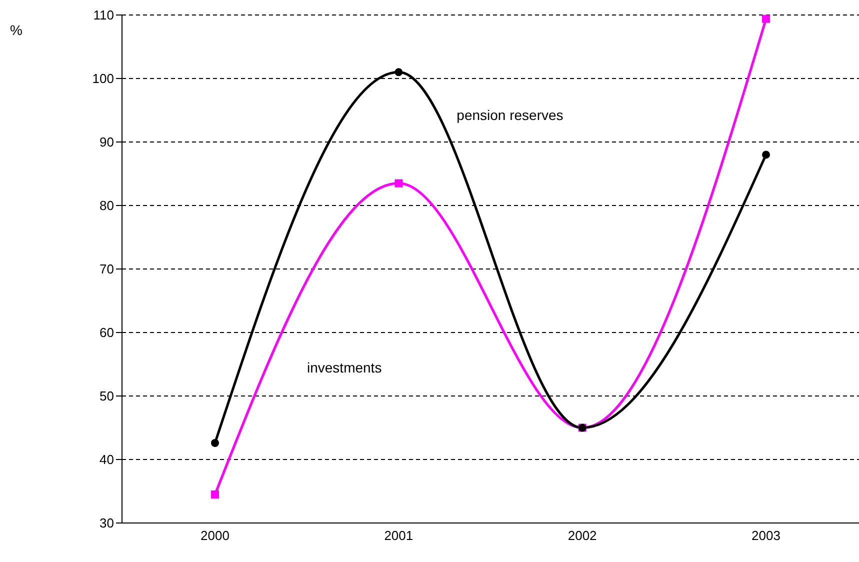 Image resolution: width=859 pixels, height=562 pixels. Describe the element at coordinates (103, 78) in the screenshot. I see `y-tick-label: 100` at that location.